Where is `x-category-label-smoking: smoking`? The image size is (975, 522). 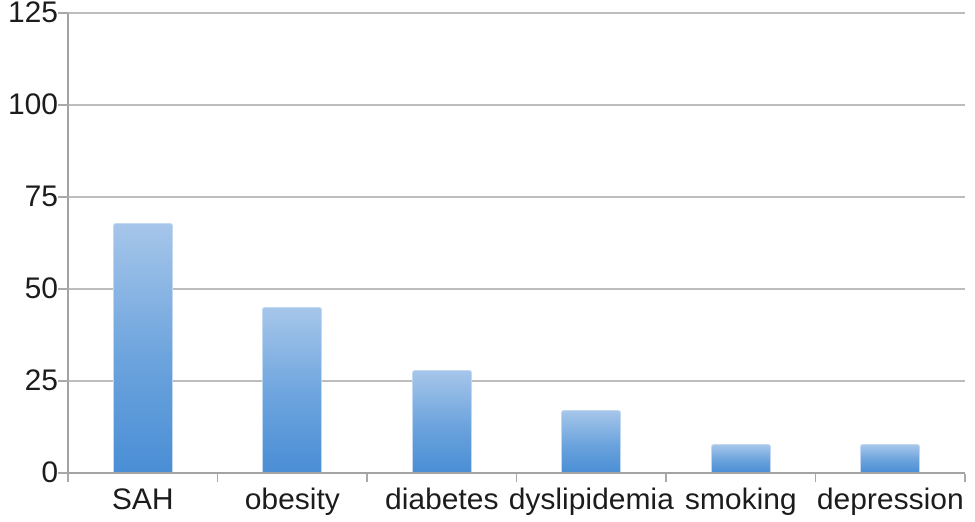
x-category-label-smoking: smoking is located at coordinates (740, 499).